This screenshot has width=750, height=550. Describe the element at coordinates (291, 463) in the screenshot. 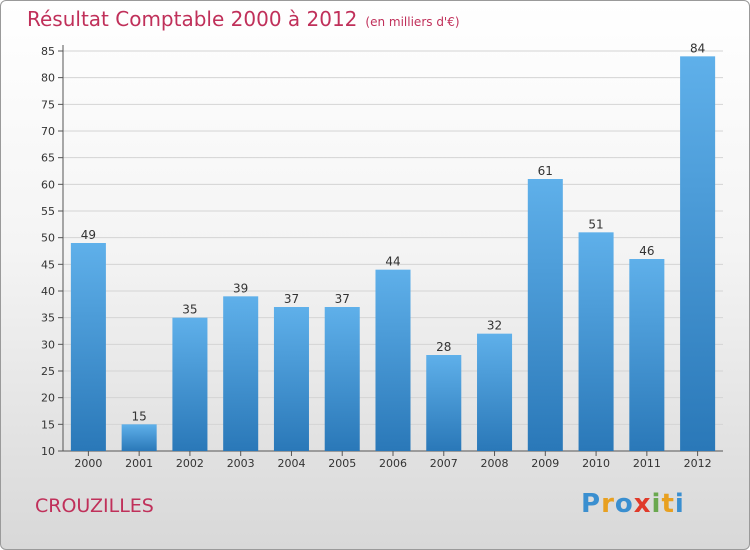

I see `x-tick-label: 2004` at that location.